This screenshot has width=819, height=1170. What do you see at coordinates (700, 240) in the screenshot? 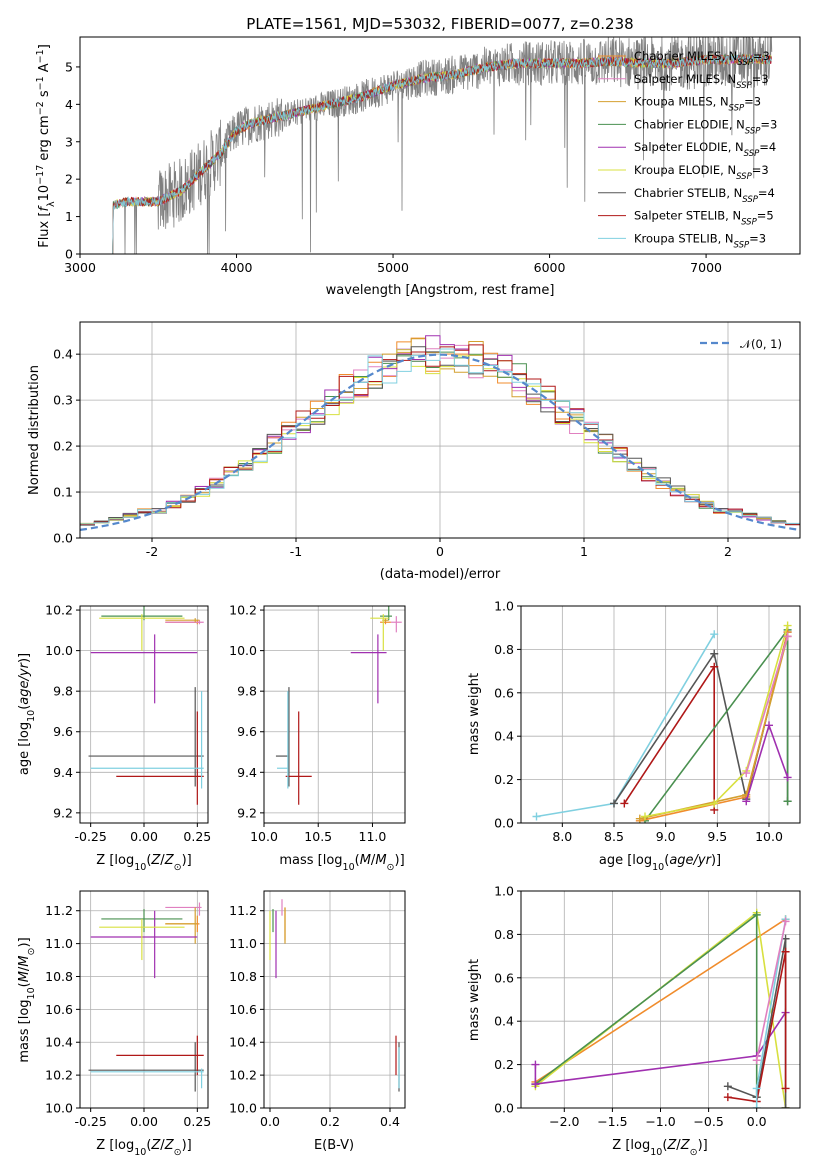
I see `legend-entry: Kroupa STELIB, NSSP=3` at bounding box center [700, 240].